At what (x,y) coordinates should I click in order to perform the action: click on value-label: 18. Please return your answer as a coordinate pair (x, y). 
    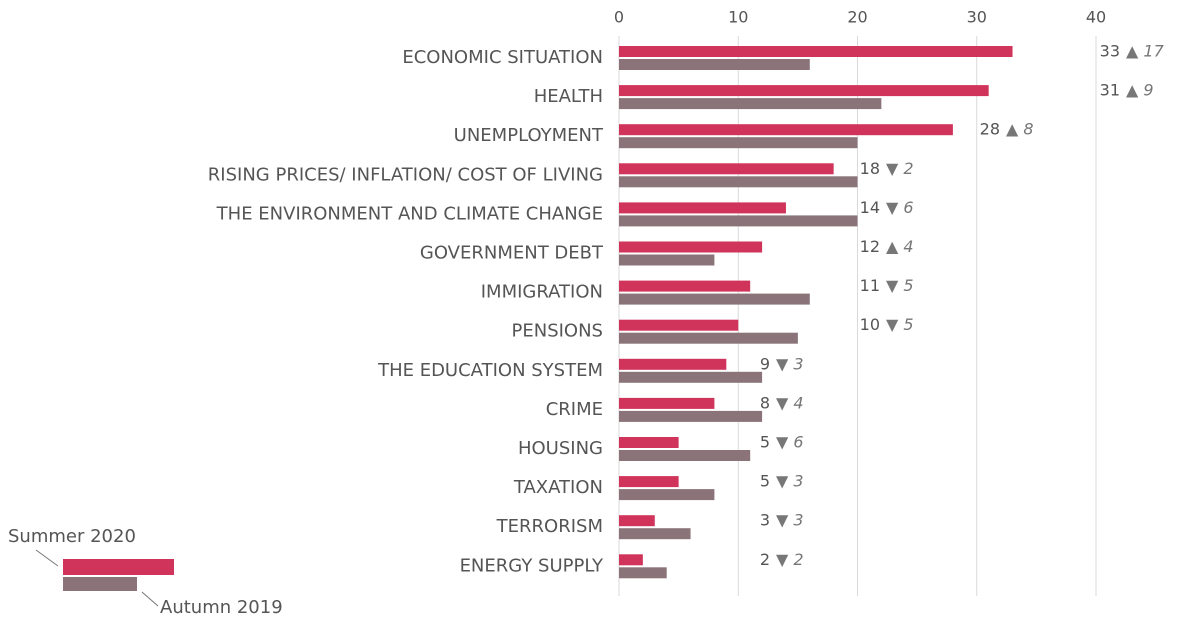
    Looking at the image, I should click on (870, 168).